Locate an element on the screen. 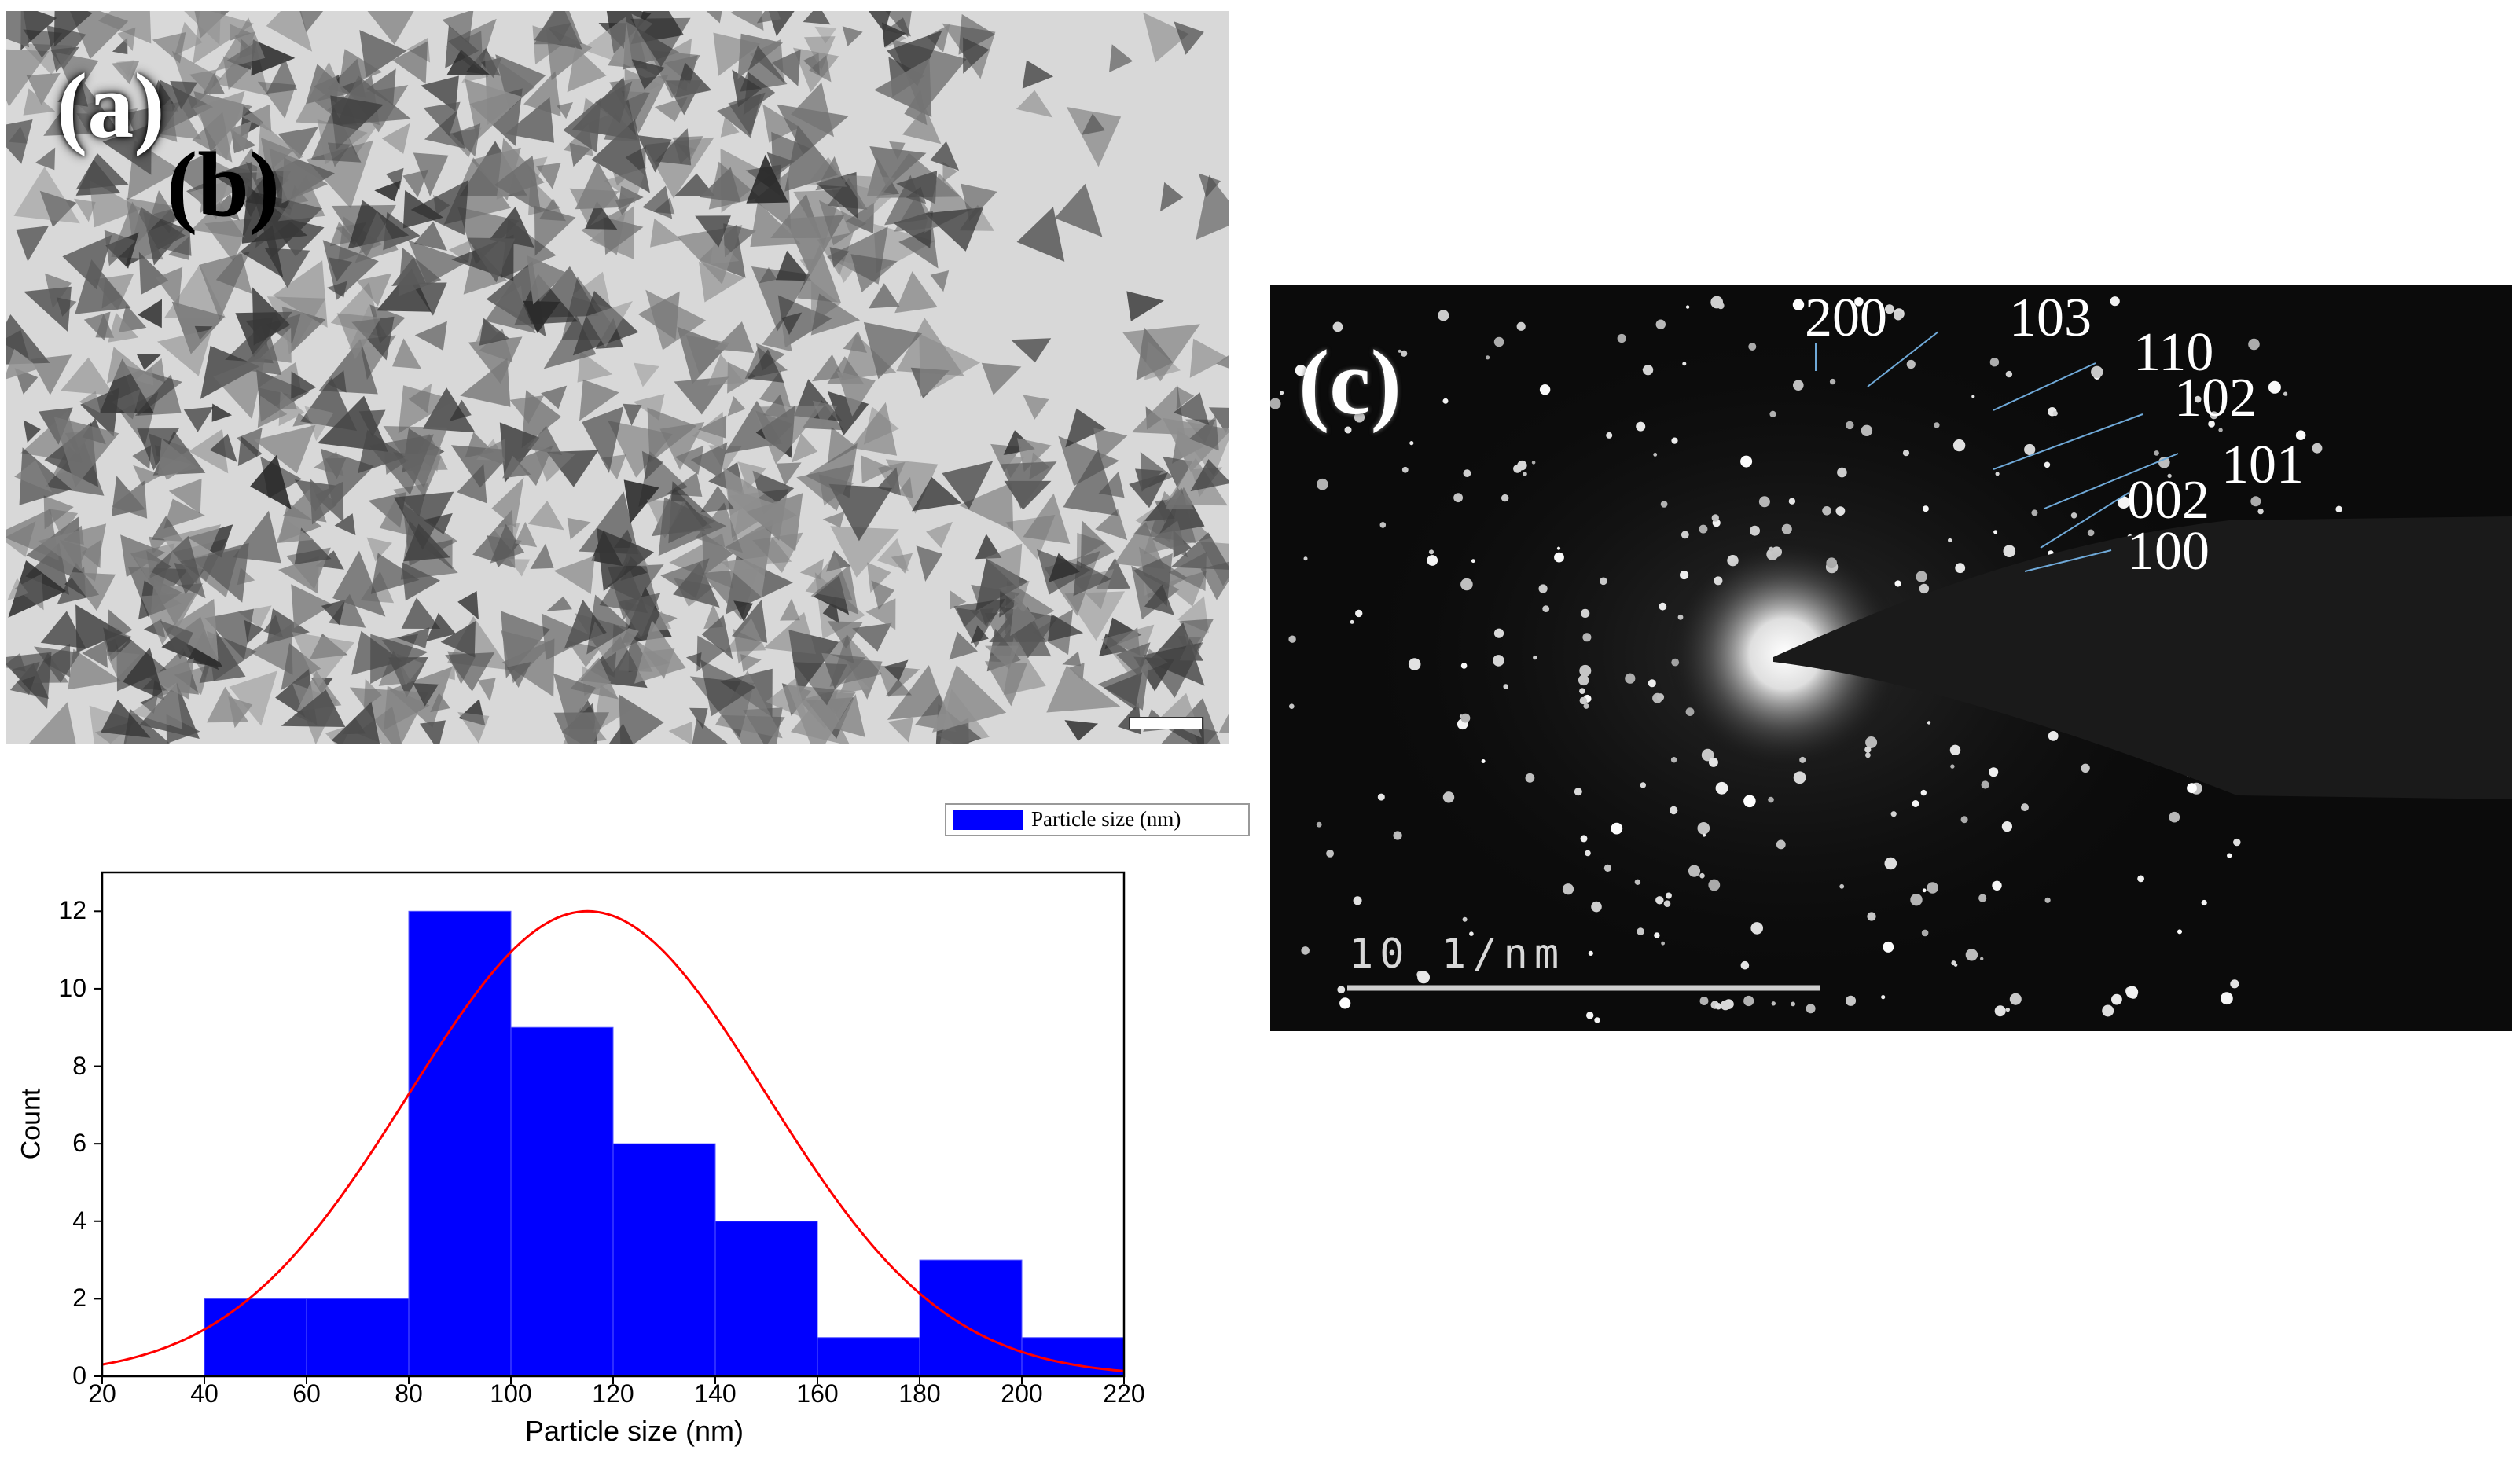  index-101: 101 is located at coordinates (2262, 465).